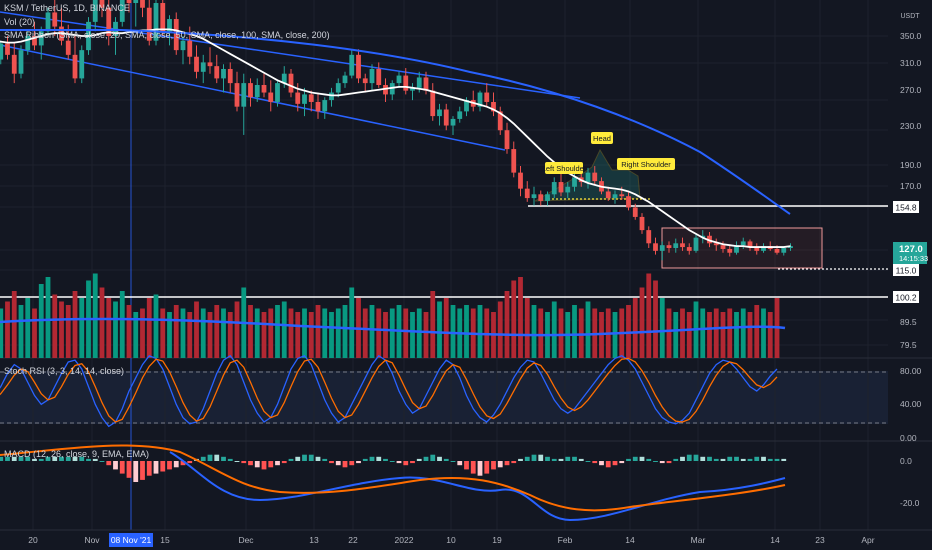  I want to click on price-tick-190: 190.0, so click(911, 165).